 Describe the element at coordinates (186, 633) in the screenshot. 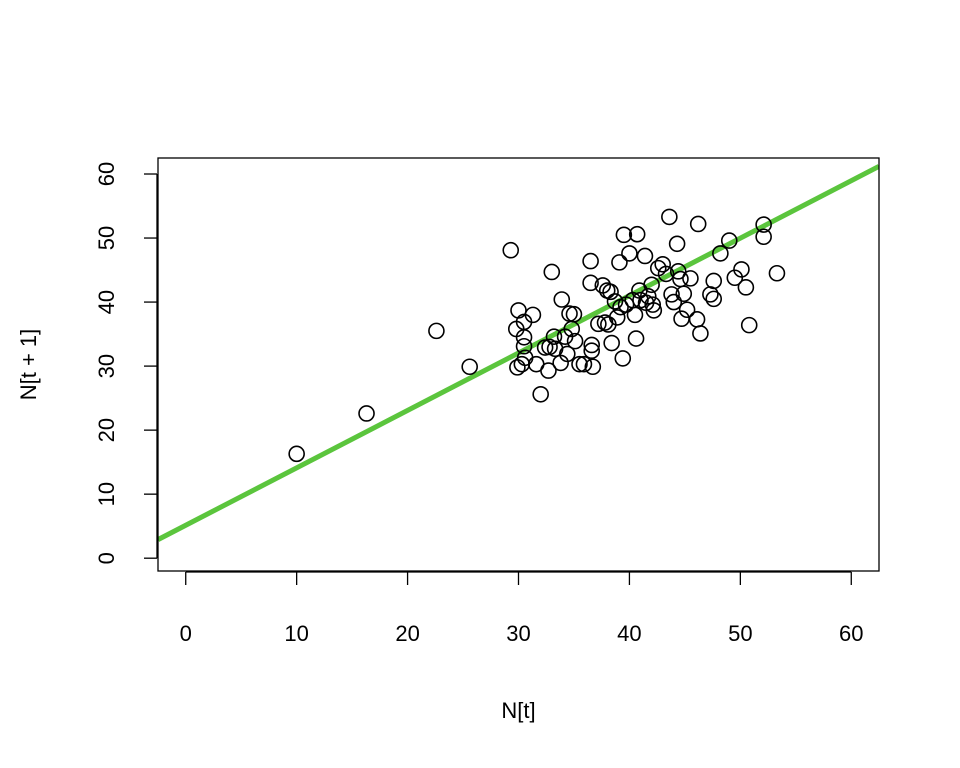

I see `x-tick-label: 0` at that location.